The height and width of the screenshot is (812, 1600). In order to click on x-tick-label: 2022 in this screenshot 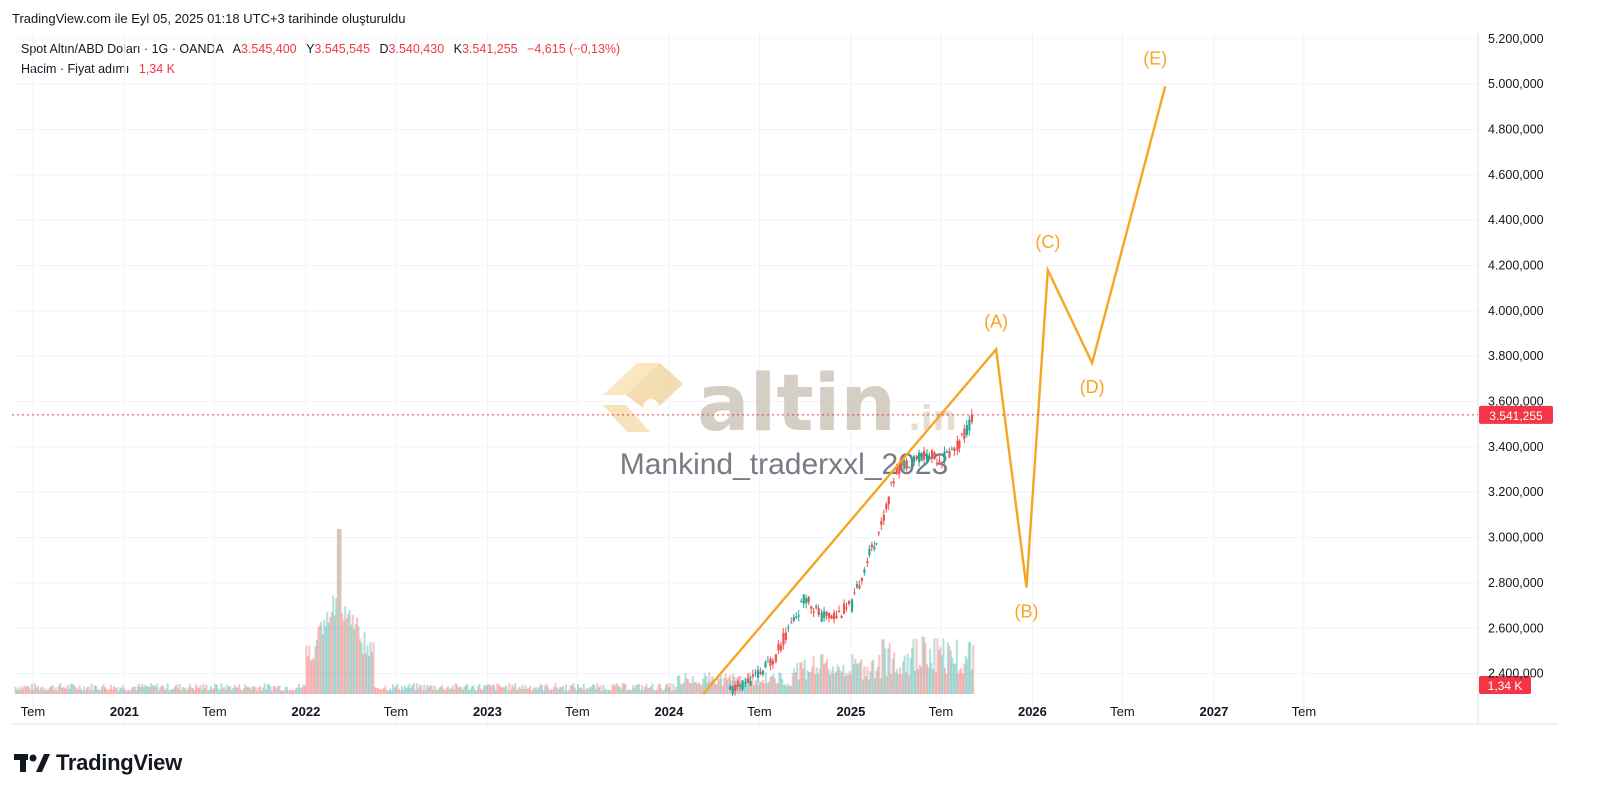, I will do `click(305, 711)`.